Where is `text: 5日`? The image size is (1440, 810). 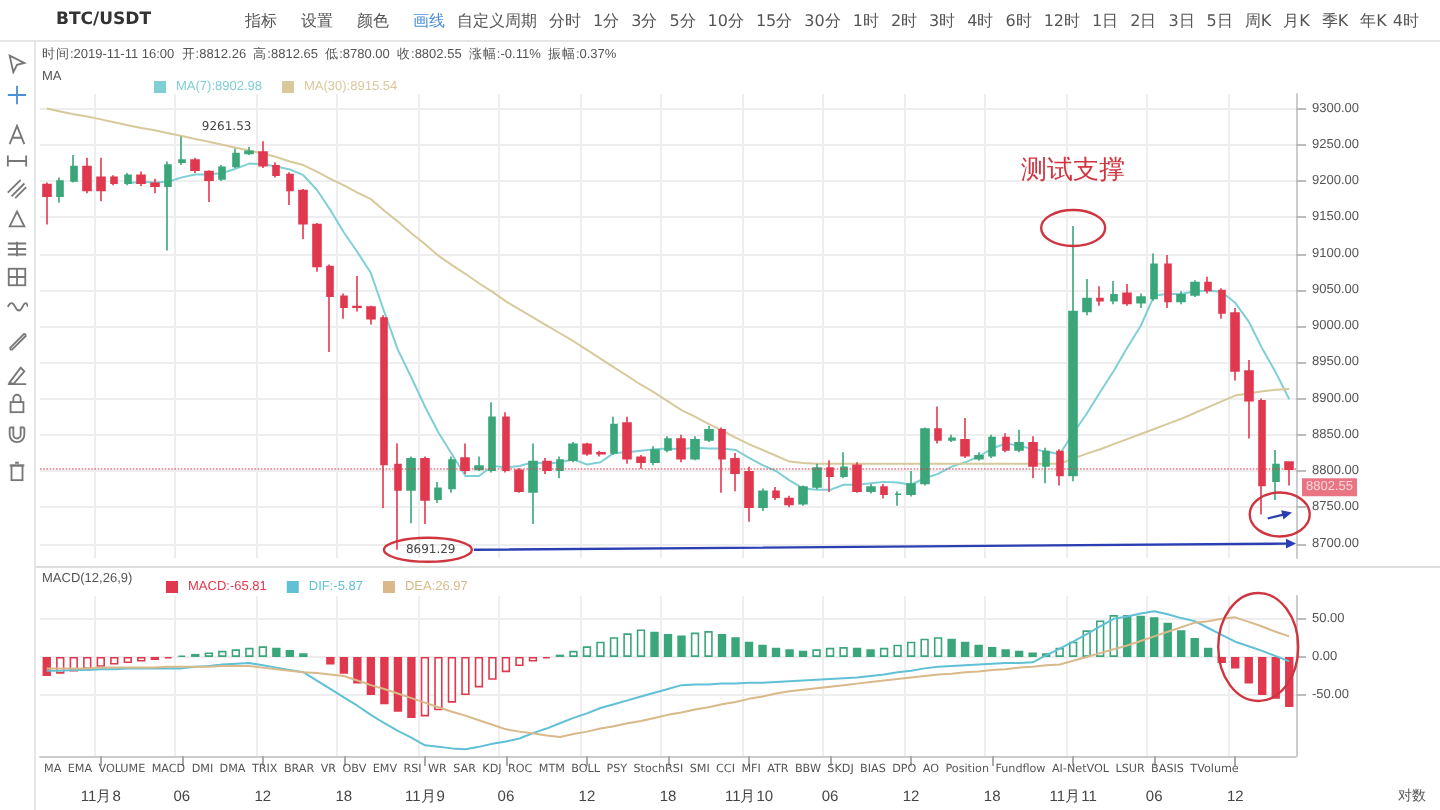 text: 5日 is located at coordinates (1219, 20).